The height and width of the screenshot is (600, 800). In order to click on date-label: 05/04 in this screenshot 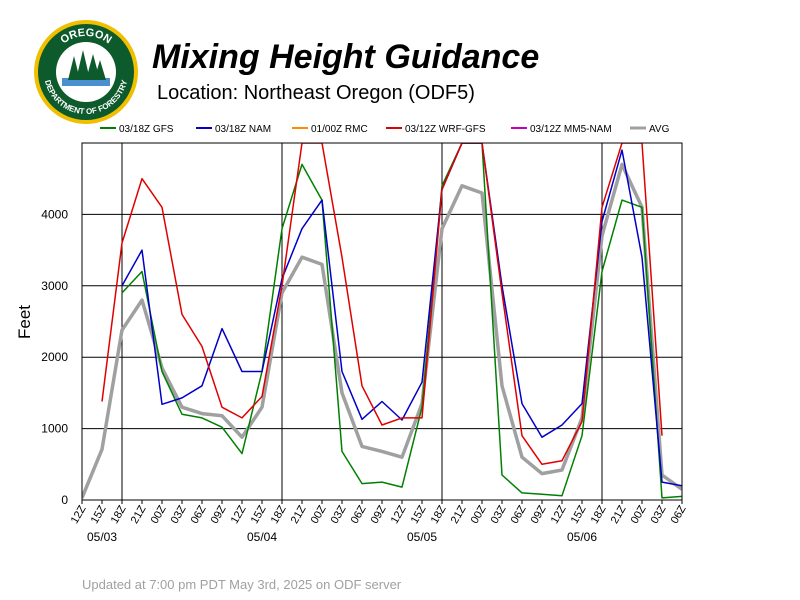, I will do `click(262, 537)`.